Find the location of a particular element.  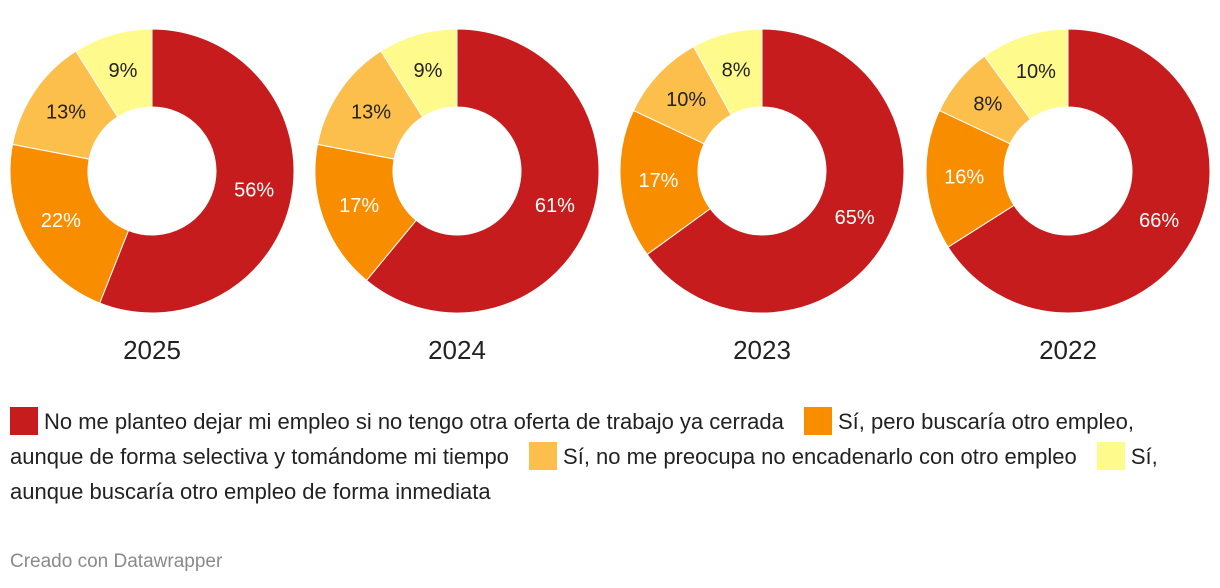

data-label: 22% is located at coordinates (61, 221).